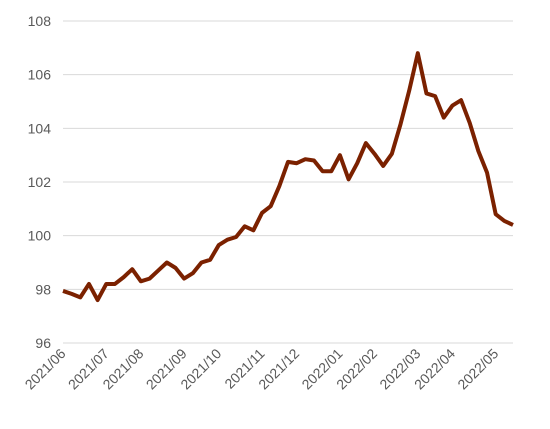 The height and width of the screenshot is (429, 550). I want to click on y-tick-label: 102, so click(40, 182).